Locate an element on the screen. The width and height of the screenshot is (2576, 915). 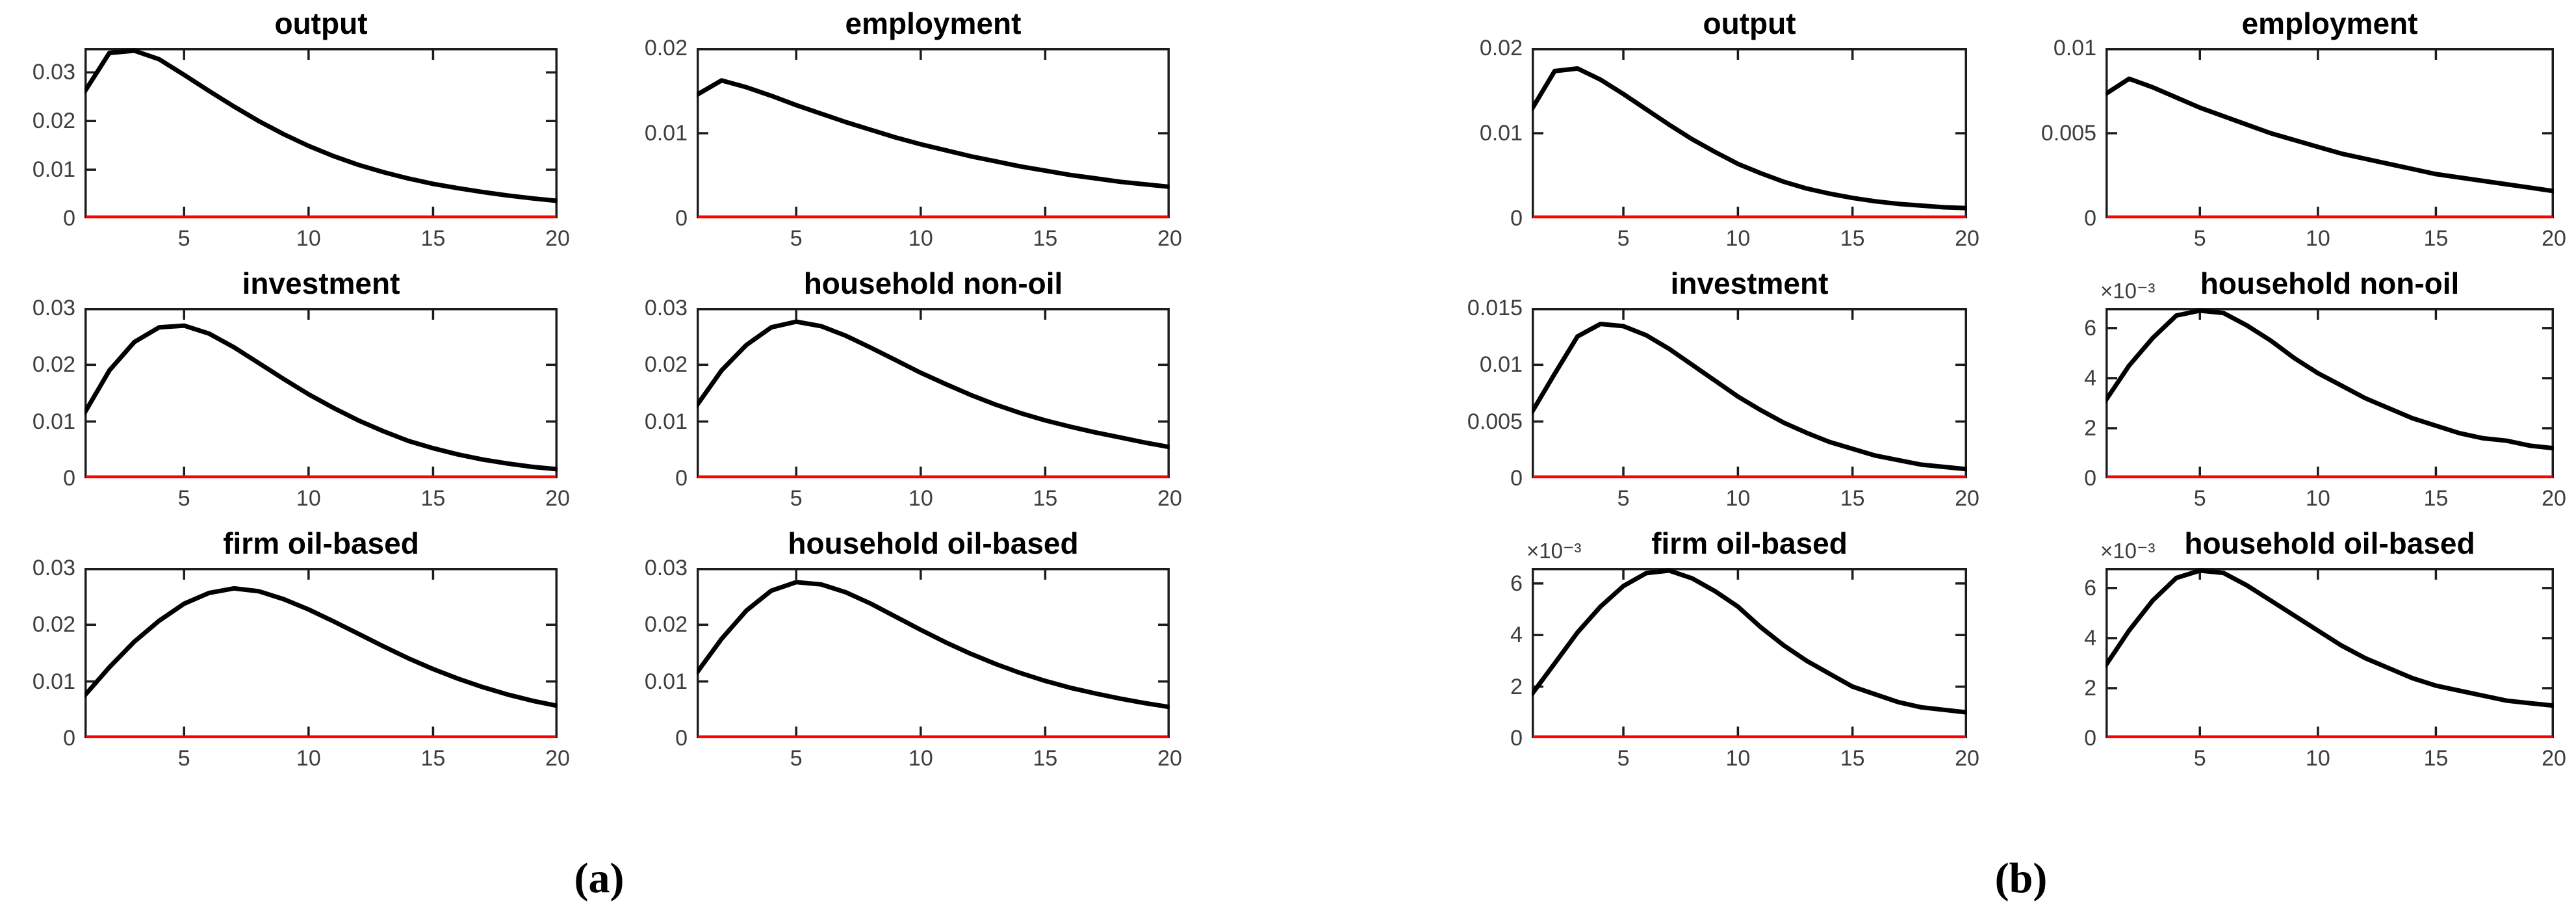
y-tick-label: 0.015 is located at coordinates (1495, 308).